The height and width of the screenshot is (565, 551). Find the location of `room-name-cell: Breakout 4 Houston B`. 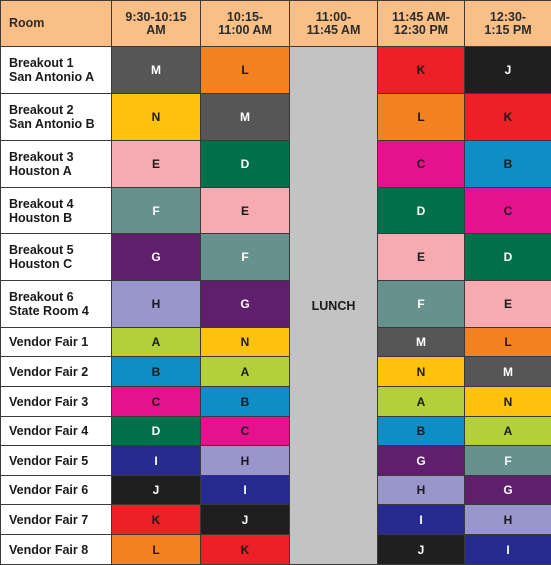

room-name-cell: Breakout 4 Houston B is located at coordinates (56, 210).